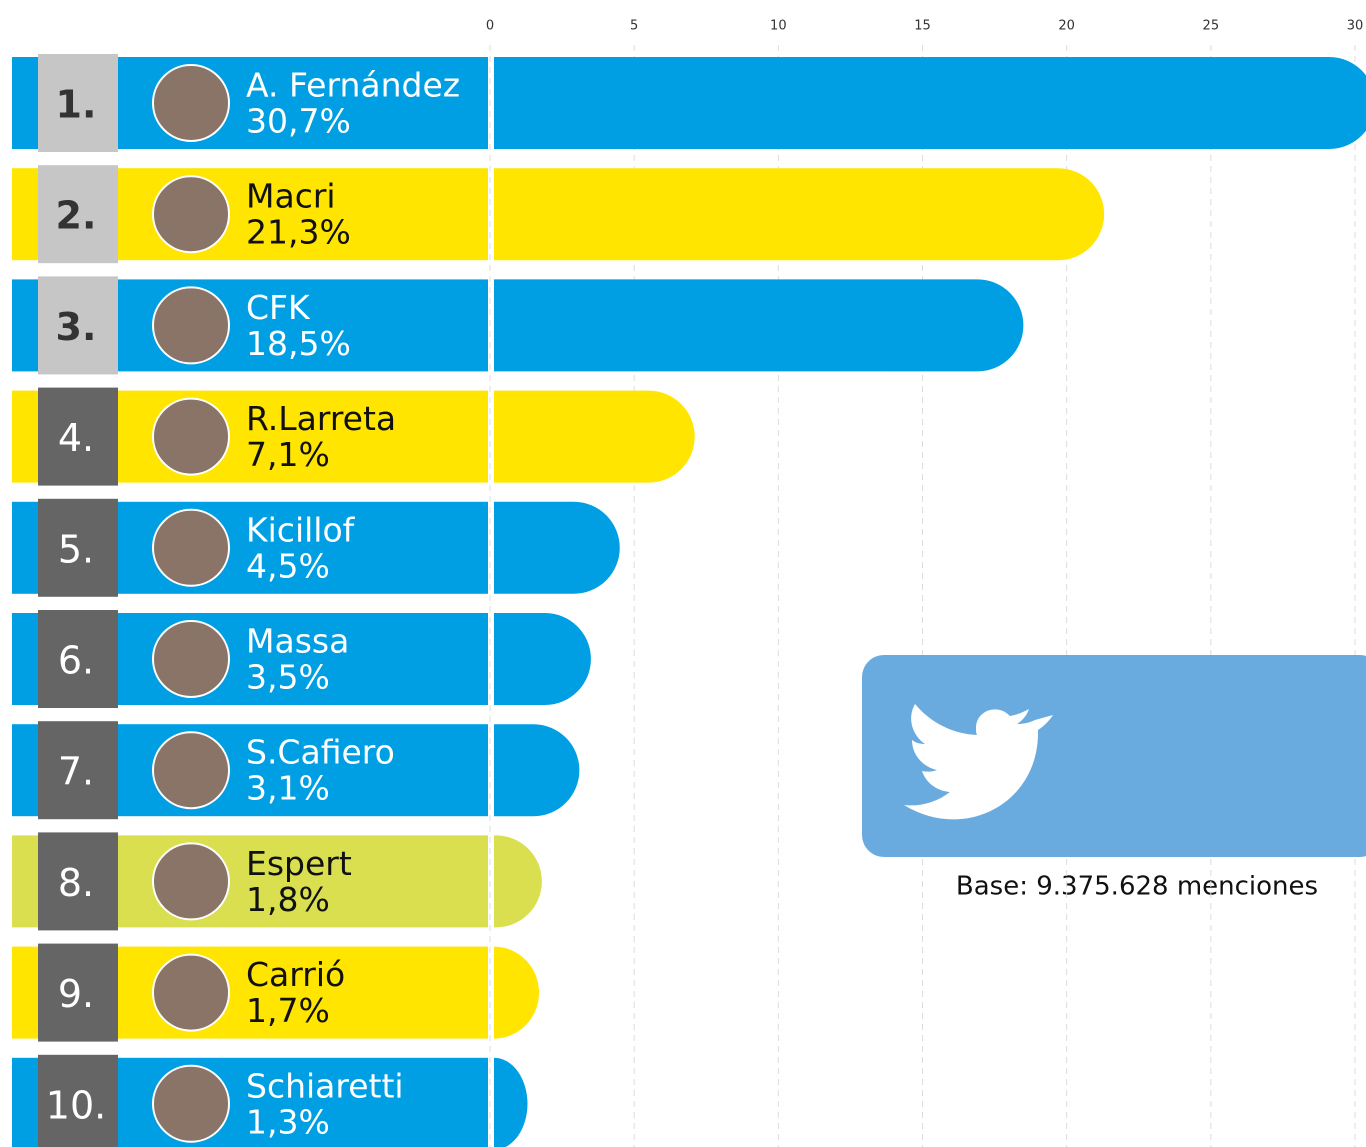 The image size is (1366, 1147). Describe the element at coordinates (778, 26) in the screenshot. I see `x-tick-label: 10` at that location.